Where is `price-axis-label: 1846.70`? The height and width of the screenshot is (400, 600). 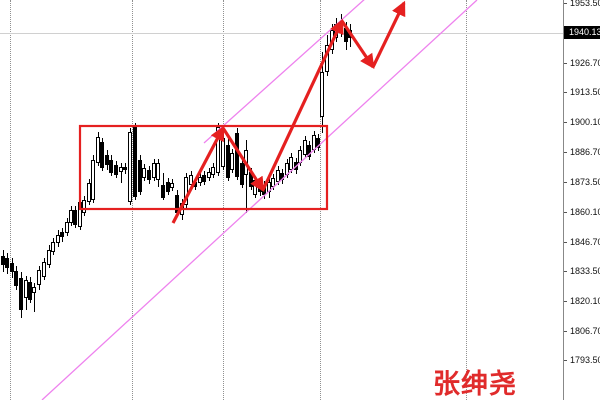
price-axis-label: 1846.70 is located at coordinates (585, 241).